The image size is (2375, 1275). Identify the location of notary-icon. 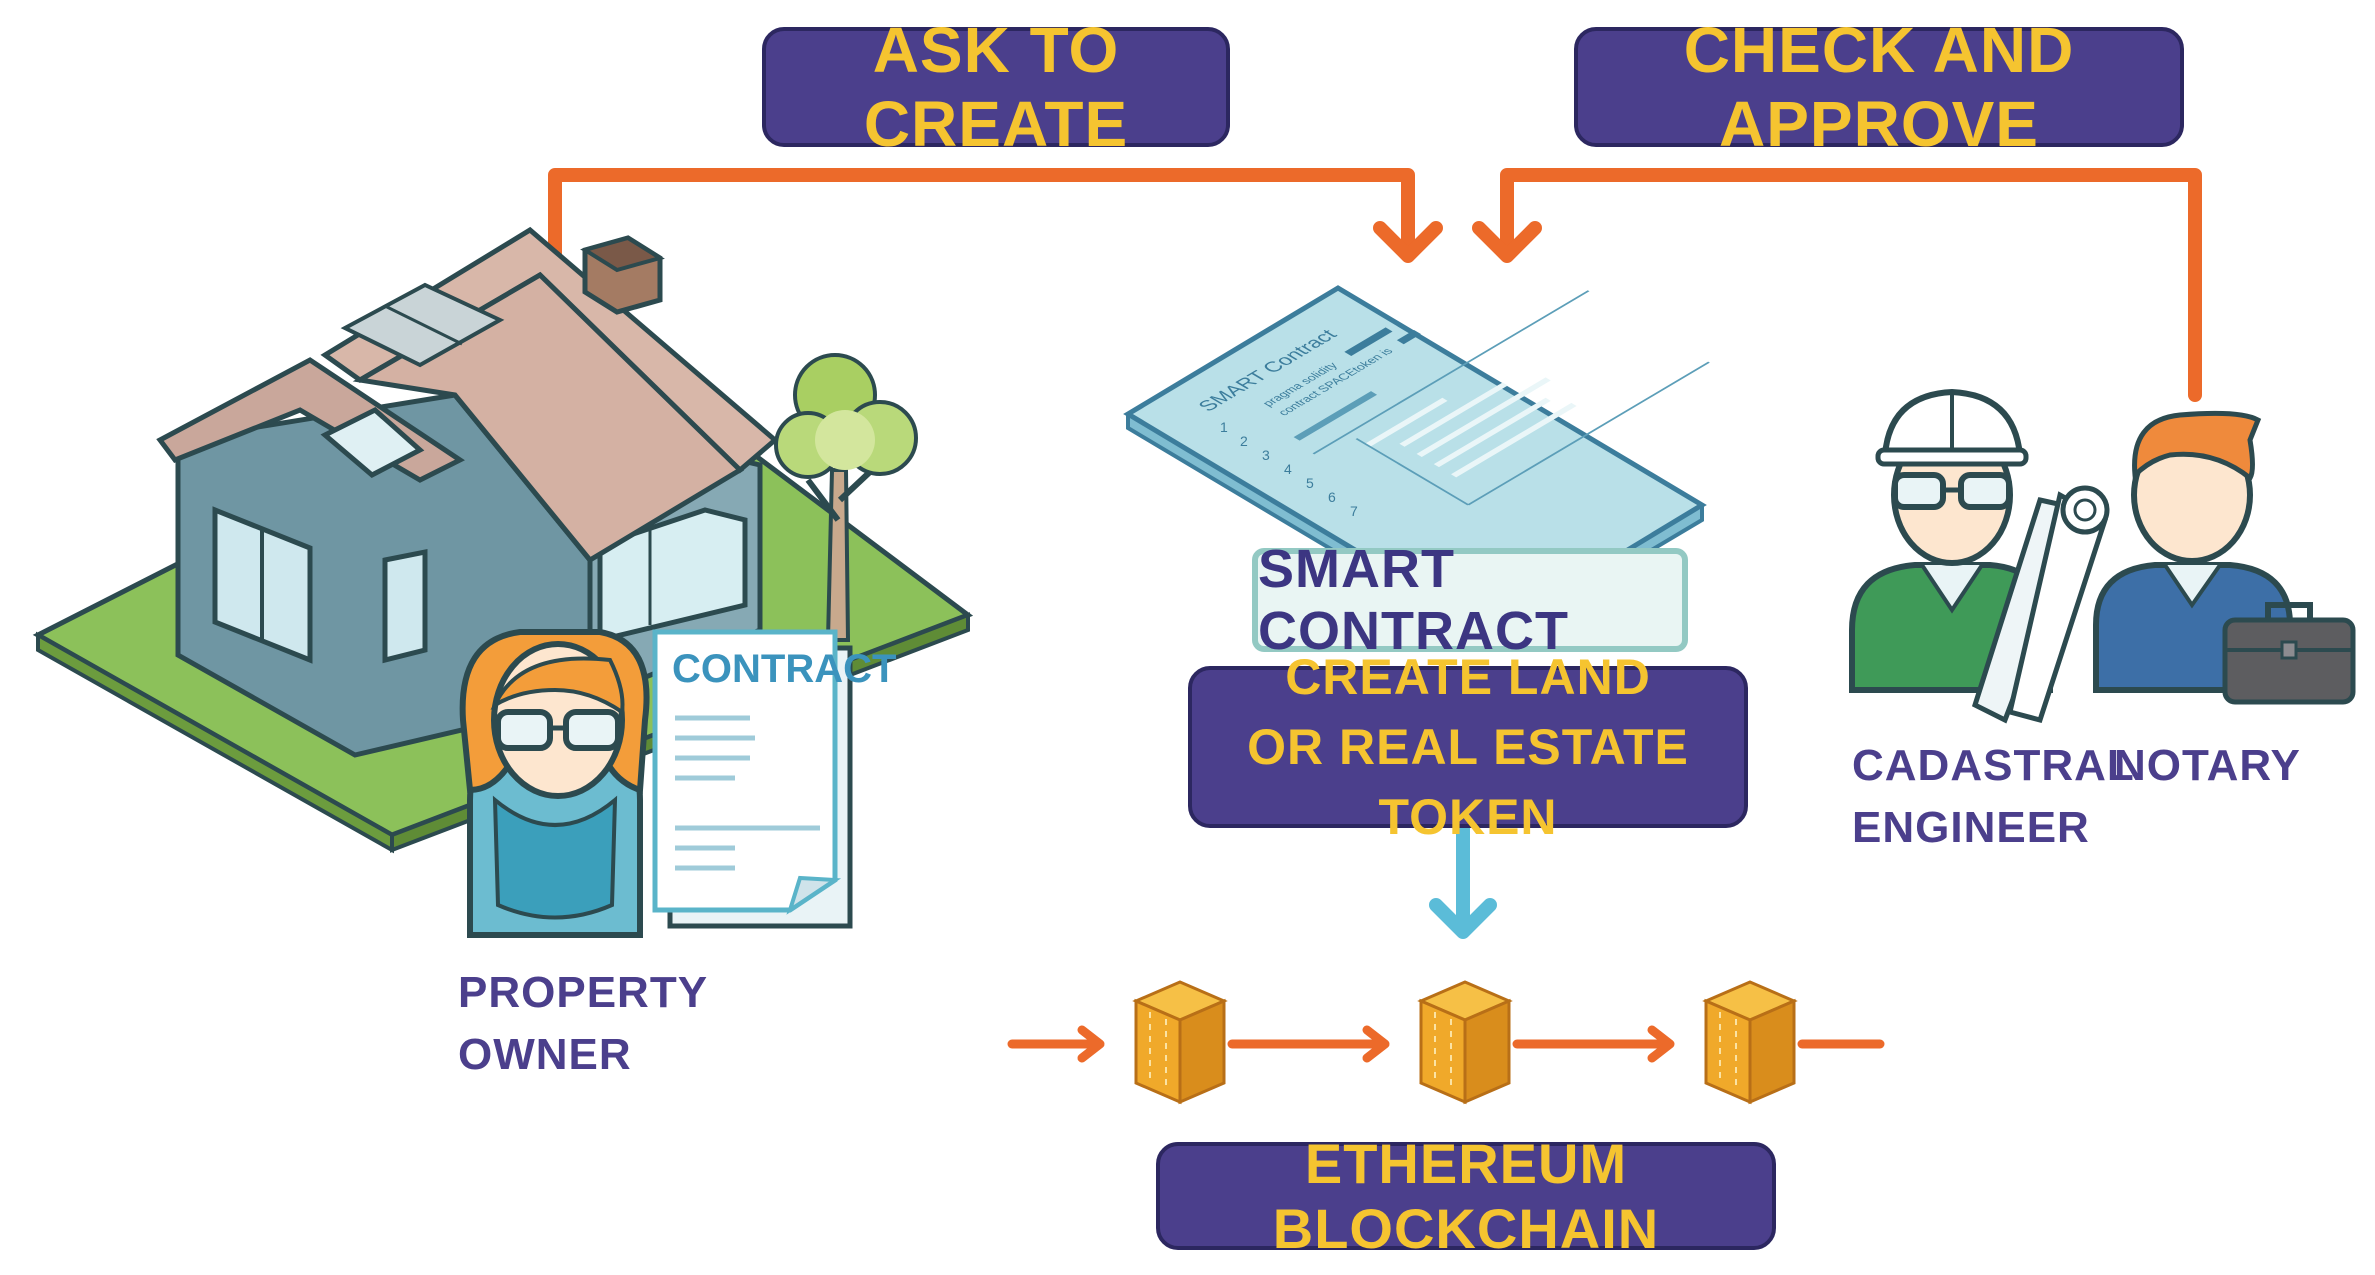
(2193, 551).